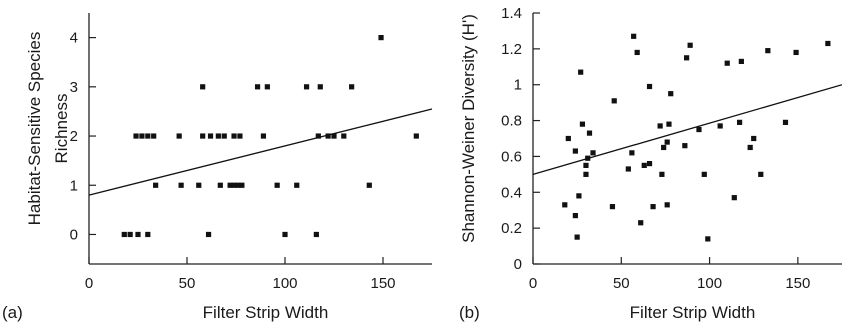 The height and width of the screenshot is (328, 842). What do you see at coordinates (34, 129) in the screenshot?
I see `y-axis-title: Habitat-Sensitive Species` at bounding box center [34, 129].